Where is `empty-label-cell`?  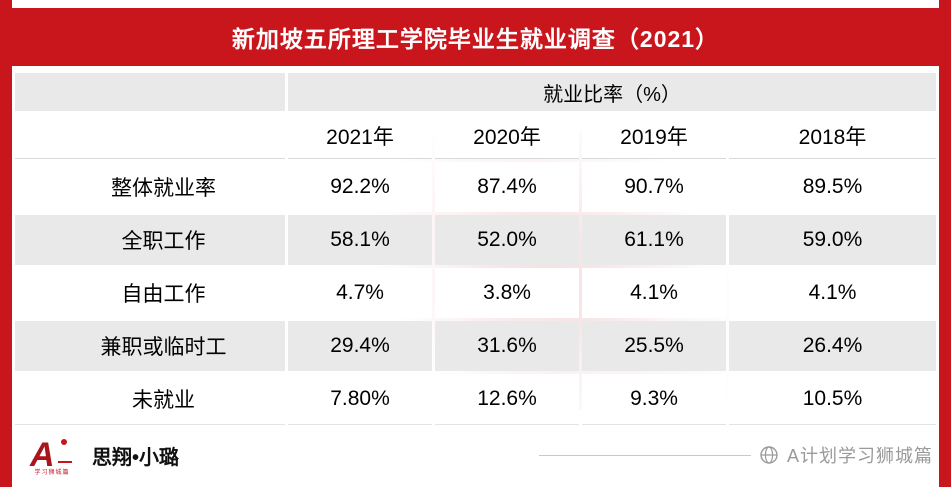
empty-label-cell is located at coordinates (150, 136).